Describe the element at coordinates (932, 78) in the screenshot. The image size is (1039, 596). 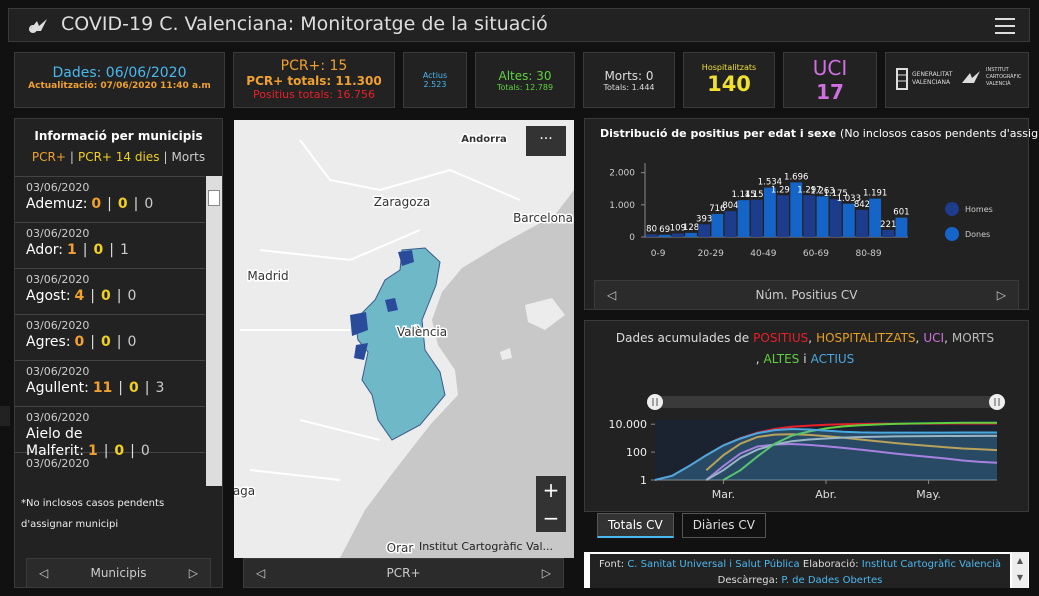
I see `gva-logo: GENERALITAT VALENCIANA` at that location.